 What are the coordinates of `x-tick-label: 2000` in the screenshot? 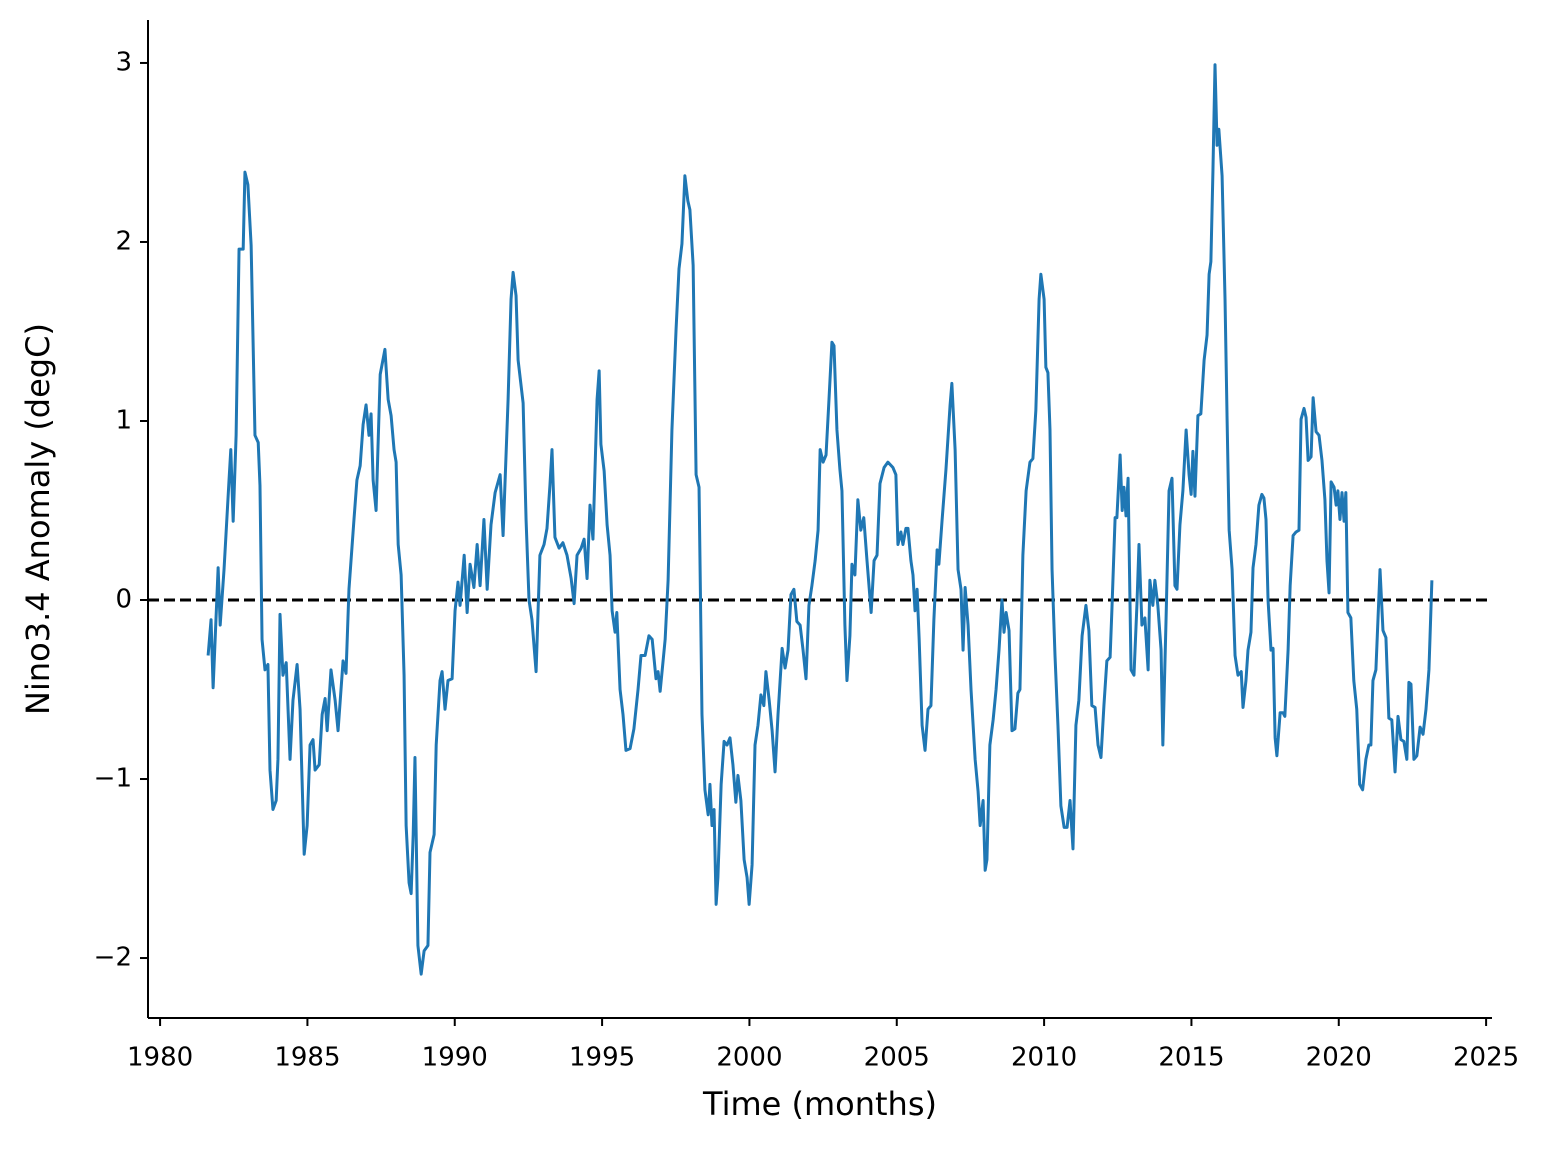 It's located at (749, 1058).